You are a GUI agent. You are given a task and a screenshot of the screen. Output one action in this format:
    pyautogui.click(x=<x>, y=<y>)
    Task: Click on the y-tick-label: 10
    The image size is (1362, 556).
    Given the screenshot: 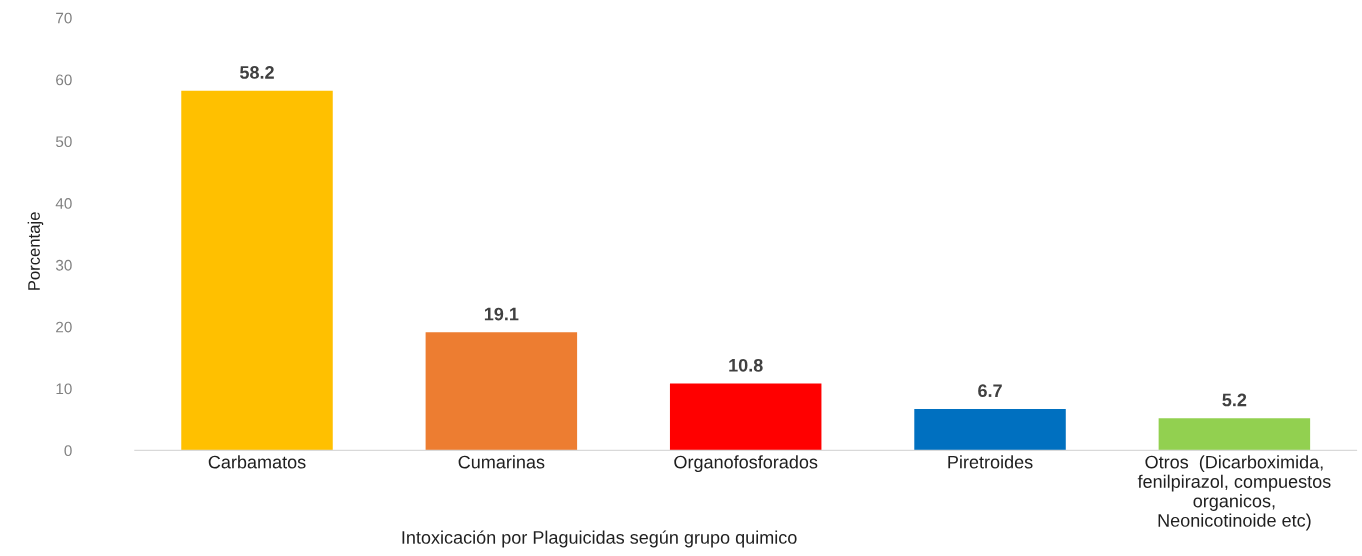 What is the action you would take?
    pyautogui.click(x=64, y=389)
    